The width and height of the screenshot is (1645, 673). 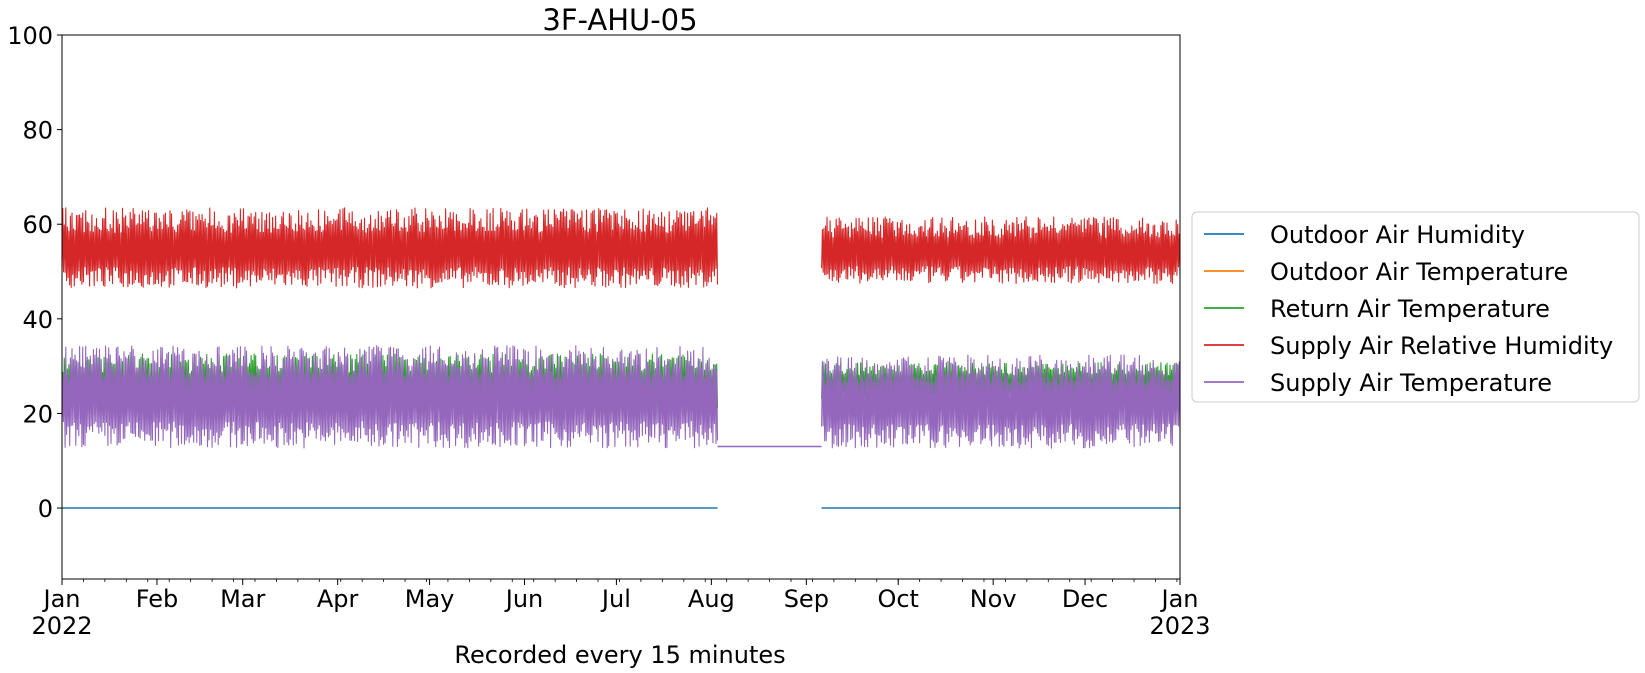 I want to click on x-tick-label: Aug, so click(x=711, y=599).